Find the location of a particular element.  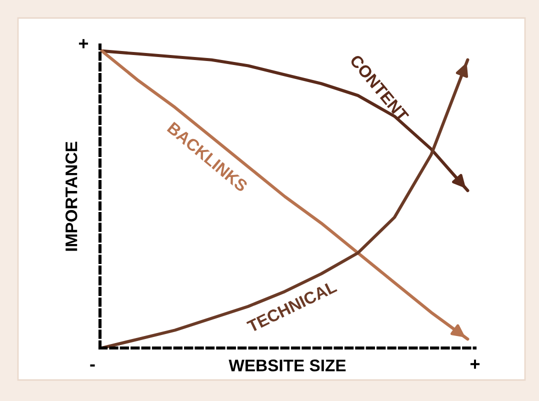

x-axis-title: WEBSITE SIZE is located at coordinates (287, 366).